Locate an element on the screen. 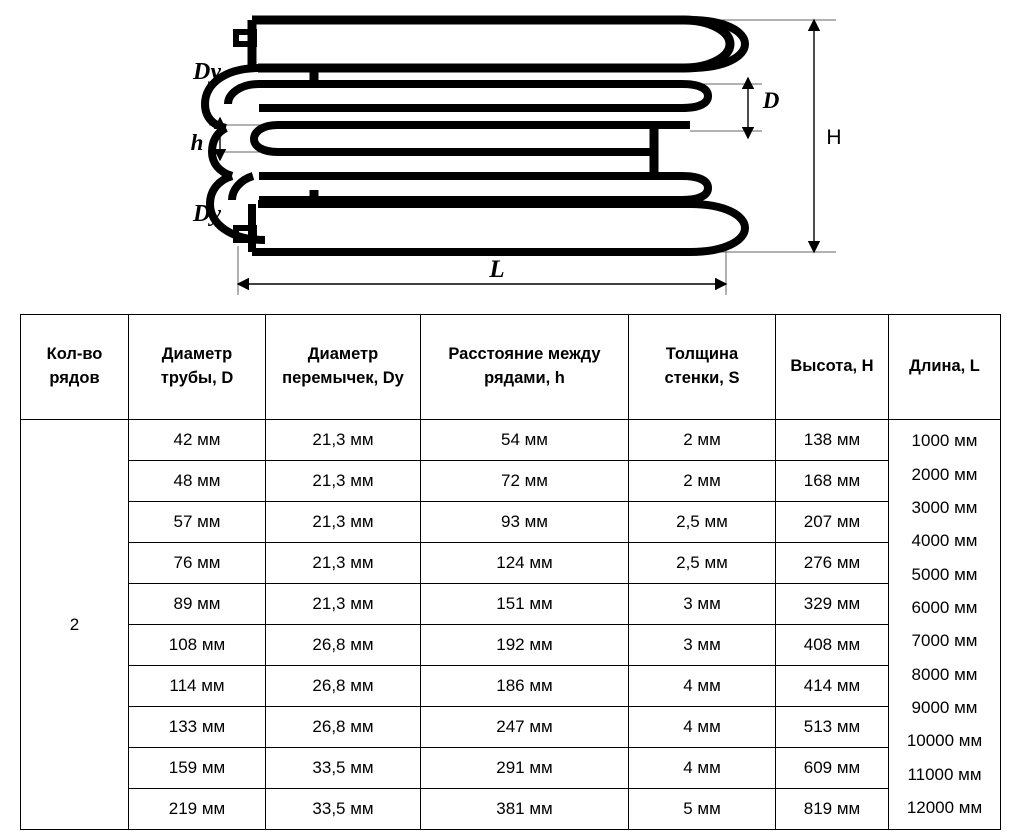 The height and width of the screenshot is (837, 1012). length-value: 3000 мм is located at coordinates (944, 507).